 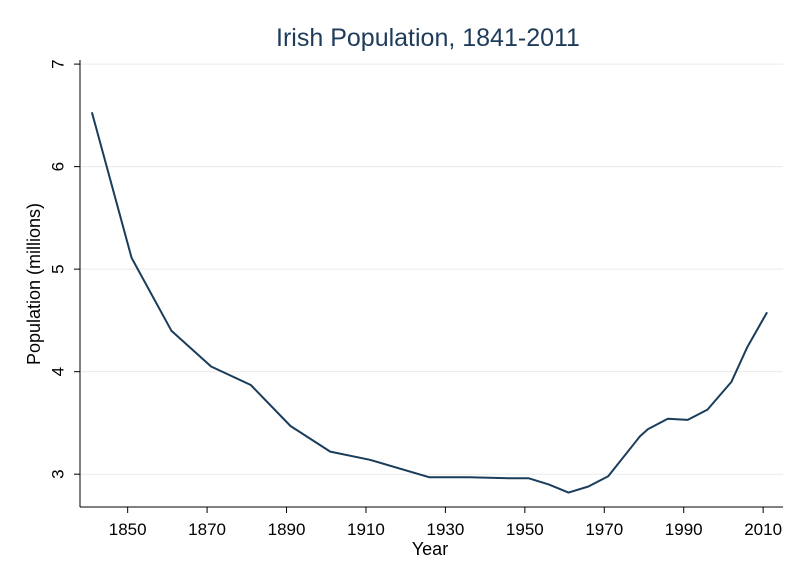 I want to click on x-tick-label: 1890, so click(x=287, y=529).